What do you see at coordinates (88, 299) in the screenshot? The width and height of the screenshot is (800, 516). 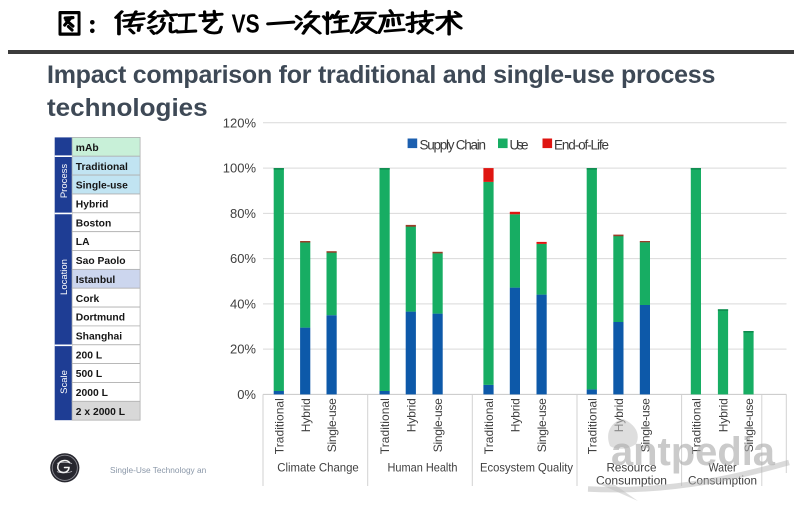 I see `svg-text: Cork` at bounding box center [88, 299].